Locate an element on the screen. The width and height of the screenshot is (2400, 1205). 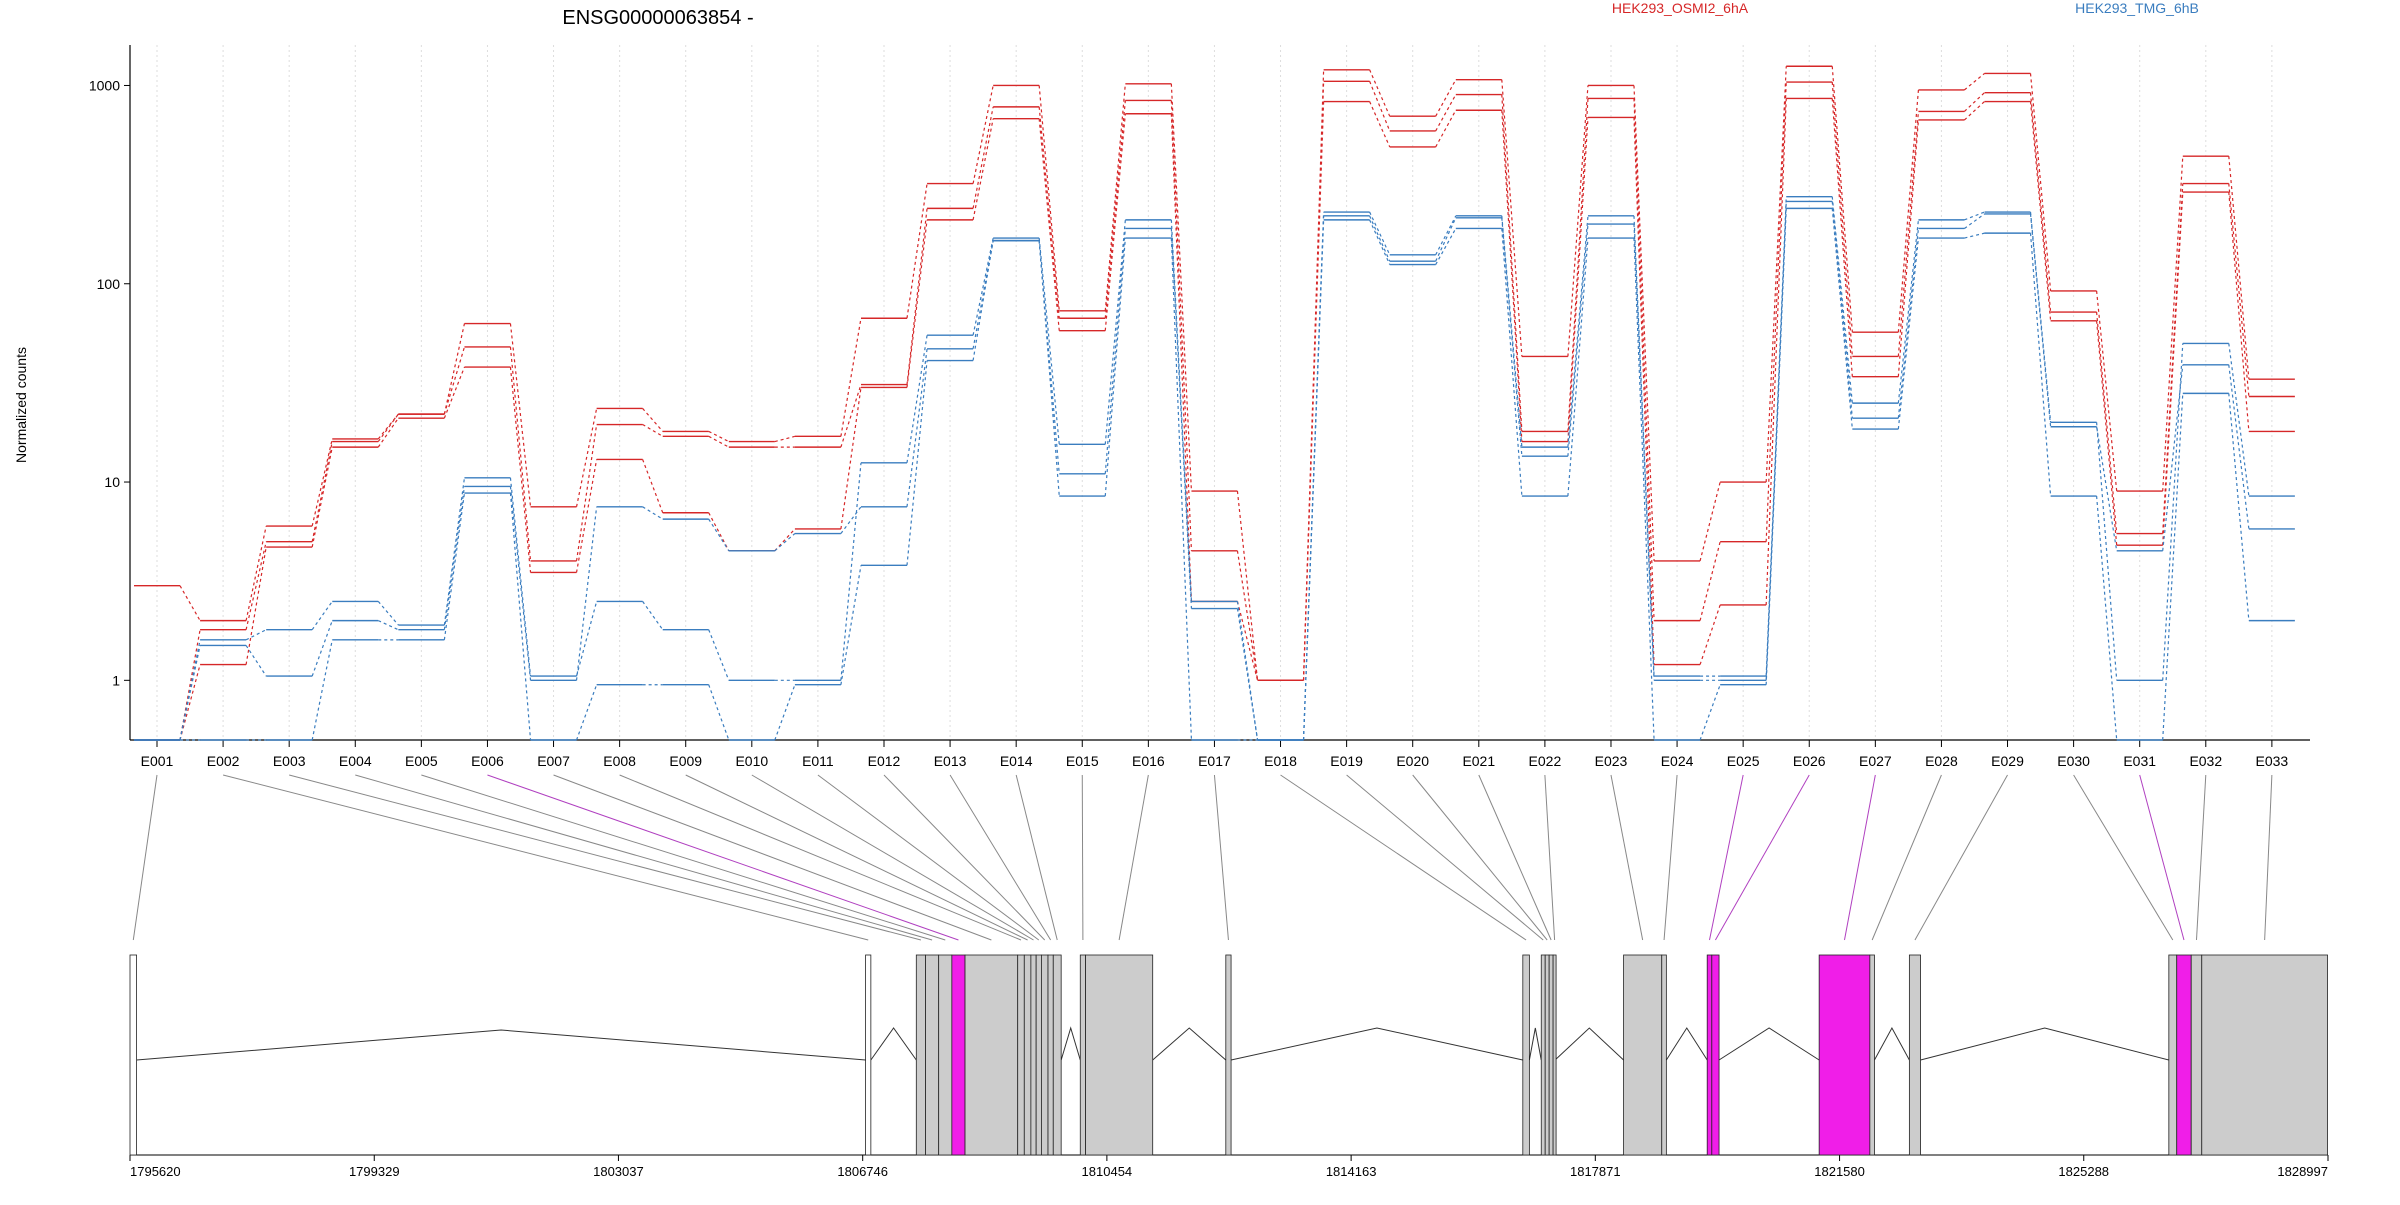
exon-connector-e021 is located at coordinates (1515, 857).